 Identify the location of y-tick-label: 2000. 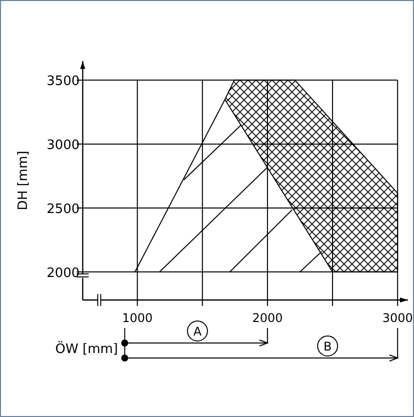
(63, 273).